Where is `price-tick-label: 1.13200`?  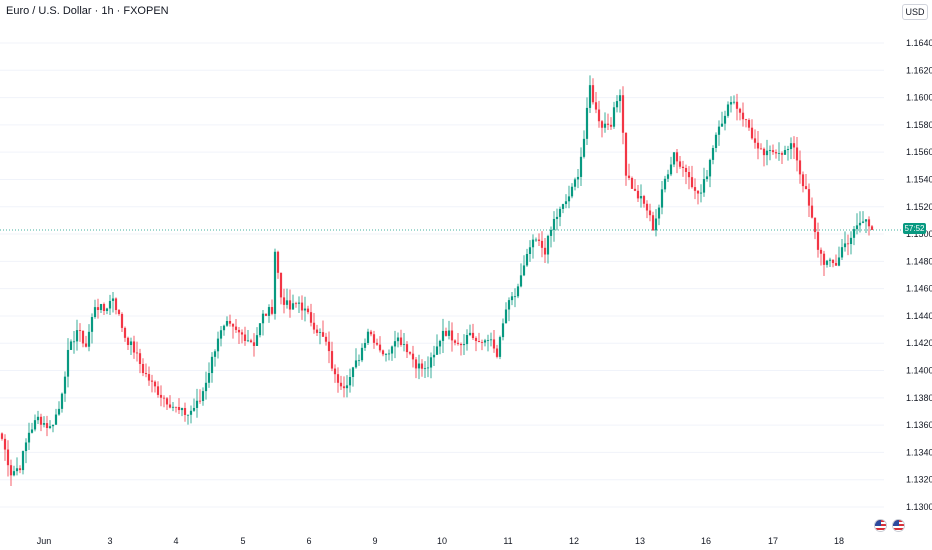
price-tick-label: 1.13200 is located at coordinates (919, 480).